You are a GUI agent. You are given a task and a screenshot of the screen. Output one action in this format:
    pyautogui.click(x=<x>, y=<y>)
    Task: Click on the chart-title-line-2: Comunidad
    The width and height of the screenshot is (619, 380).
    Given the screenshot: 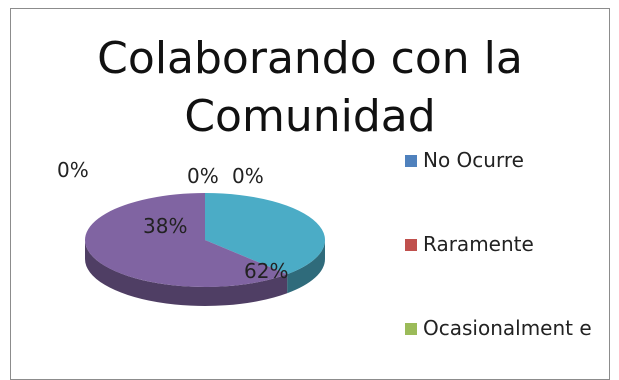 What is the action you would take?
    pyautogui.click(x=310, y=116)
    